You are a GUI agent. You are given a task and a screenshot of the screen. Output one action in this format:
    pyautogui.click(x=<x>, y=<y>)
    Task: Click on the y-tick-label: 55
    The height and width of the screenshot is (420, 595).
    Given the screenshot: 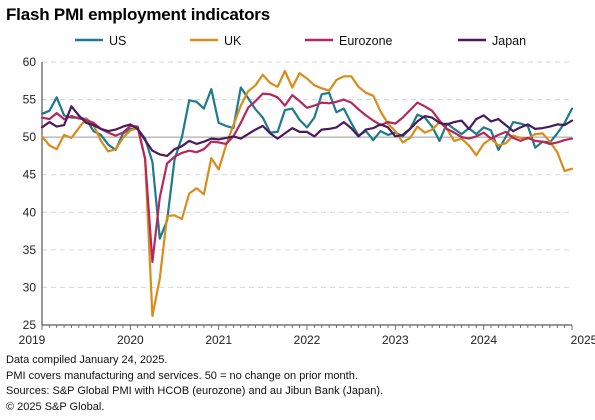 What is the action you would take?
    pyautogui.click(x=30, y=100)
    